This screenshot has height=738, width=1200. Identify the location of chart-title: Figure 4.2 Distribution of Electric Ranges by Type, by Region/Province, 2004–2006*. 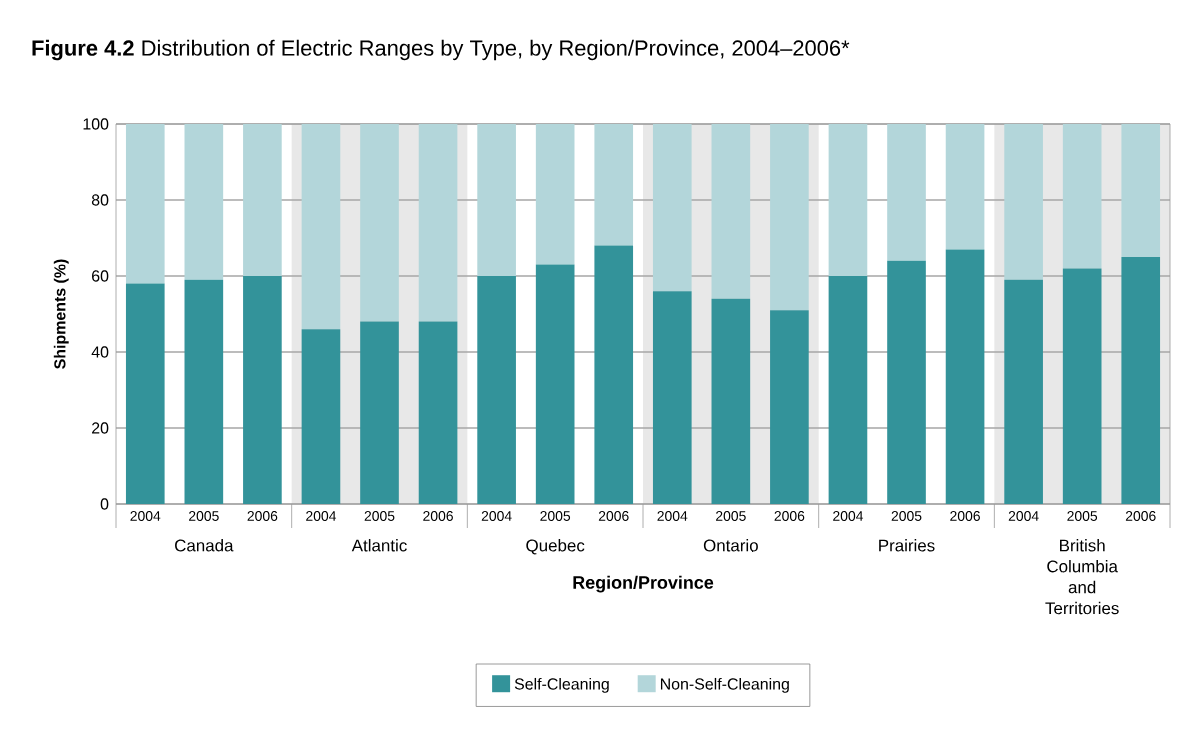
(441, 50).